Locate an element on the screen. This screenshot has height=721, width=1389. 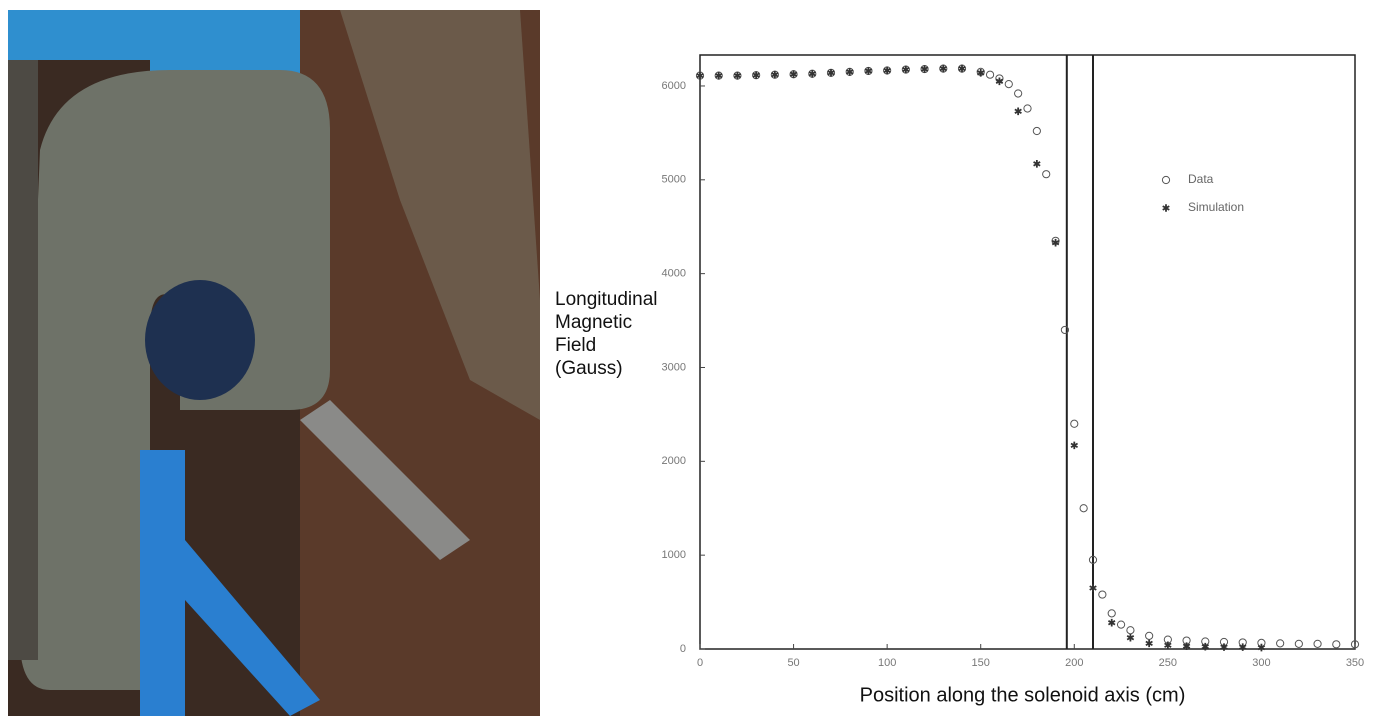
y-axis-label: Field is located at coordinates (575, 345).